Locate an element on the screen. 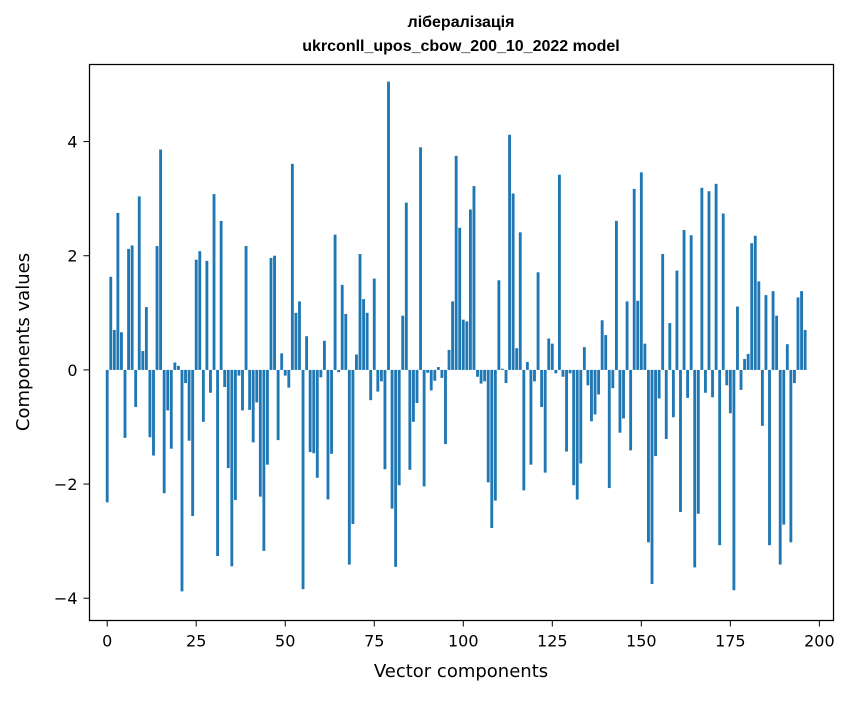  y-tick-label: 4 is located at coordinates (72, 142).